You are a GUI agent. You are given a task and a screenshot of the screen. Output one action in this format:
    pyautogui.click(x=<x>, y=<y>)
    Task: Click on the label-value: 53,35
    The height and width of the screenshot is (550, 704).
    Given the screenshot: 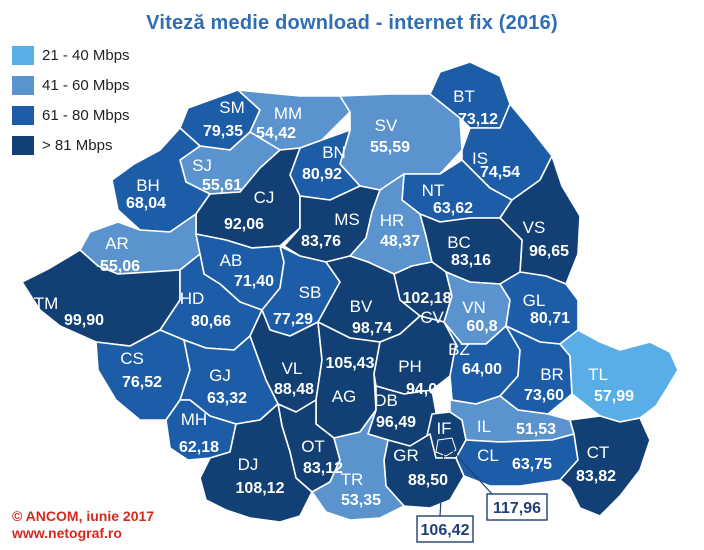 What is the action you would take?
    pyautogui.click(x=361, y=500)
    